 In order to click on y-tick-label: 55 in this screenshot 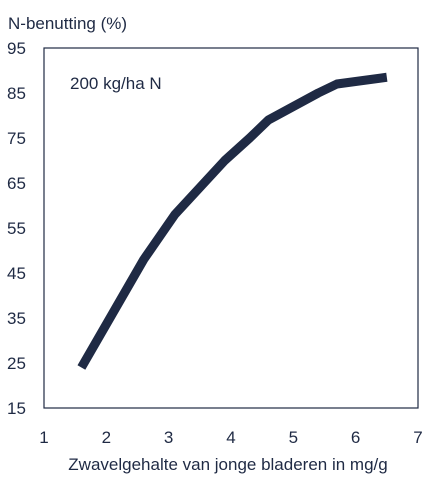, I will do `click(16, 228)`.